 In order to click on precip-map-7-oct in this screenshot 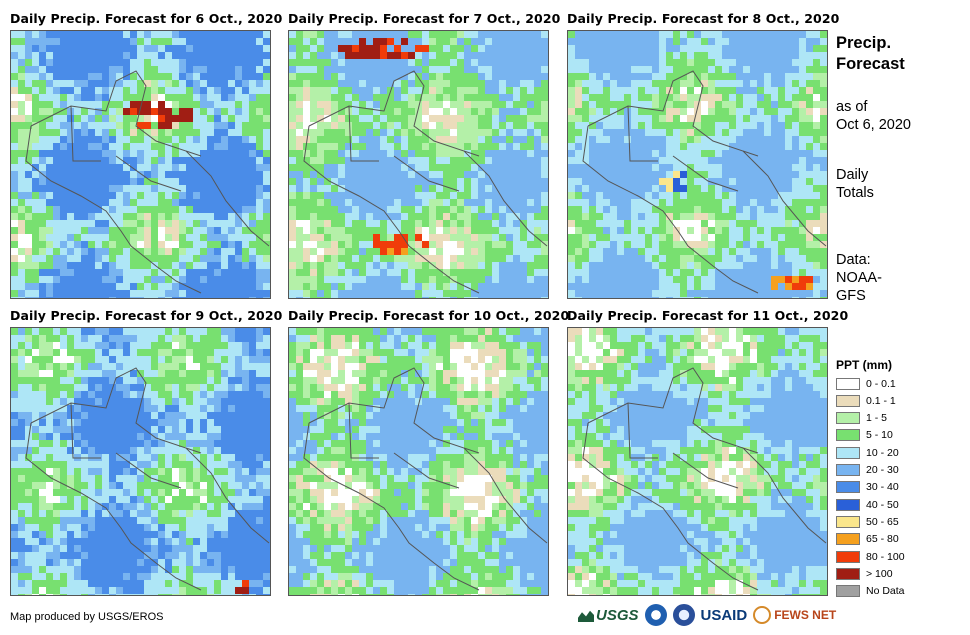, I will do `click(418, 164)`.